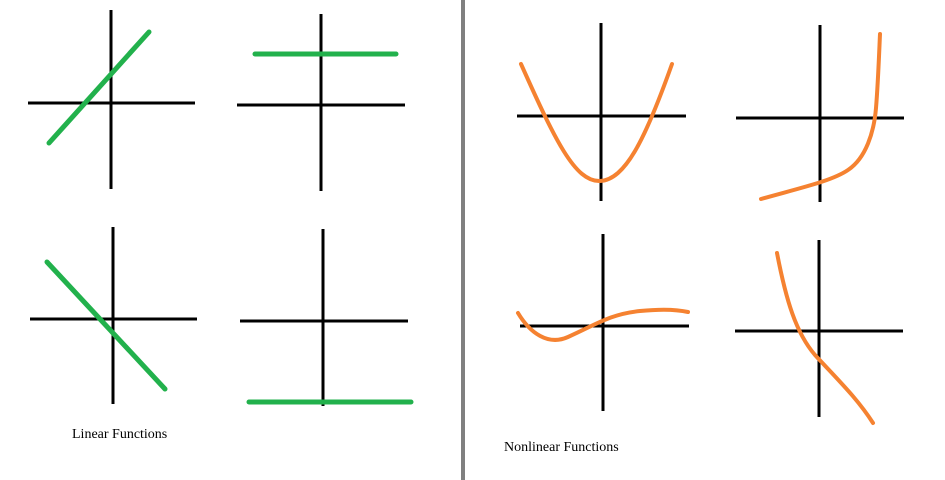 The image size is (945, 480). What do you see at coordinates (106, 325) in the screenshot?
I see `decreasing-line` at bounding box center [106, 325].